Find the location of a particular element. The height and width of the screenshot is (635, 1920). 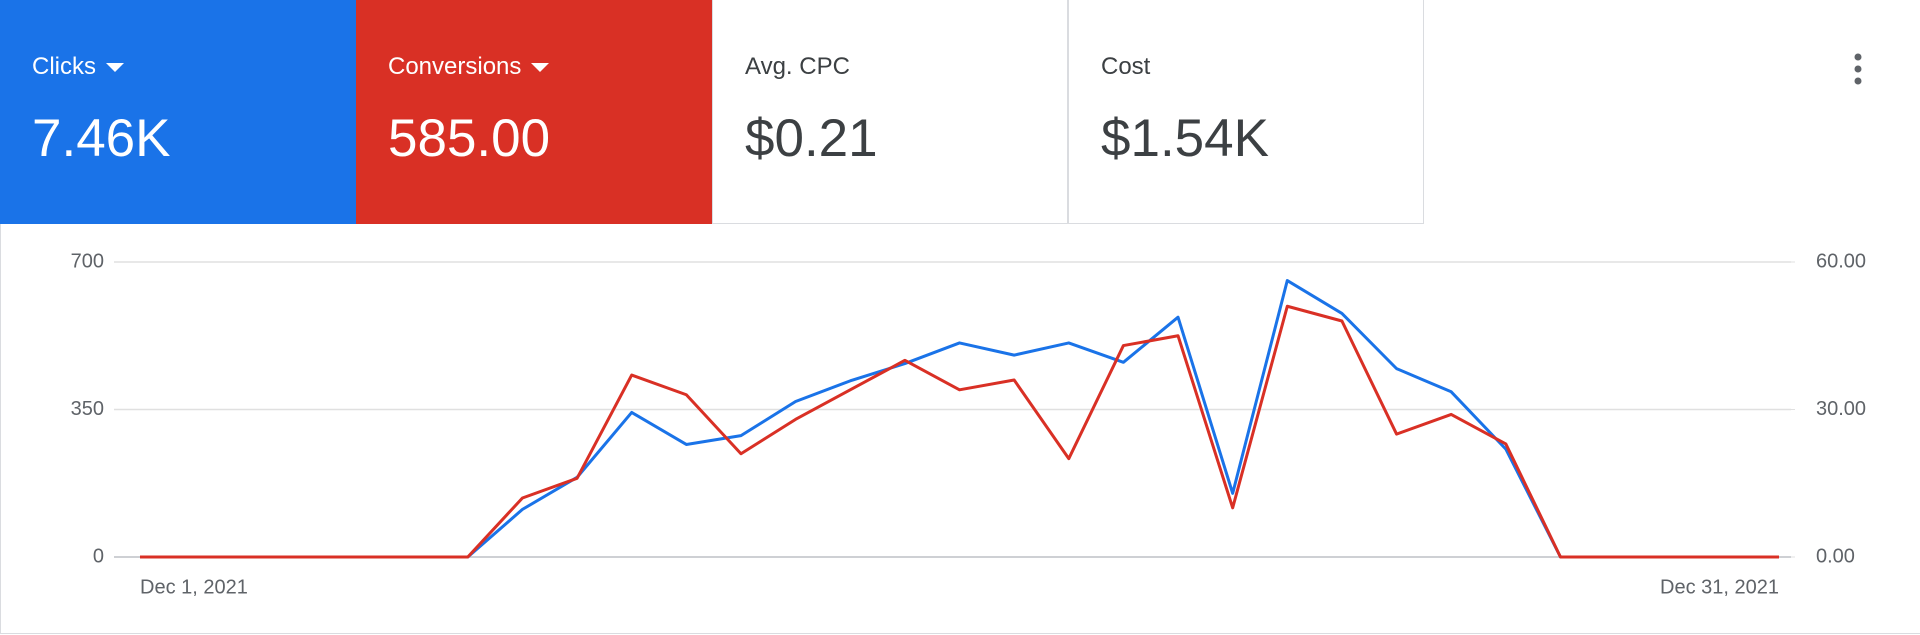

metric-label: Clicks is located at coordinates (64, 66).